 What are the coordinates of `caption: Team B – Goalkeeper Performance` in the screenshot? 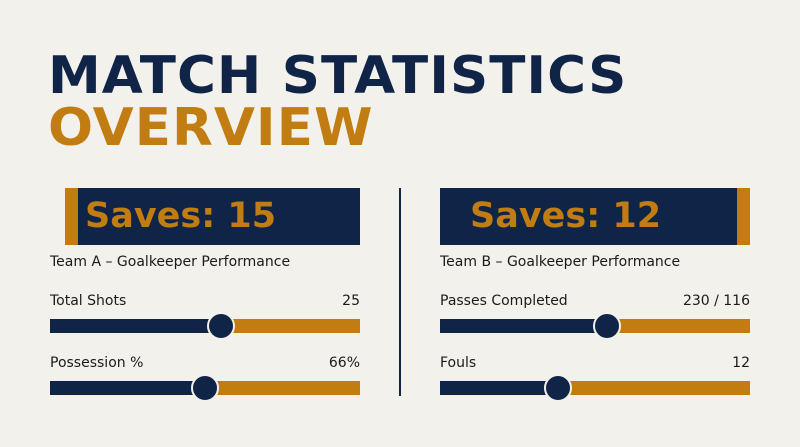 It's located at (560, 262).